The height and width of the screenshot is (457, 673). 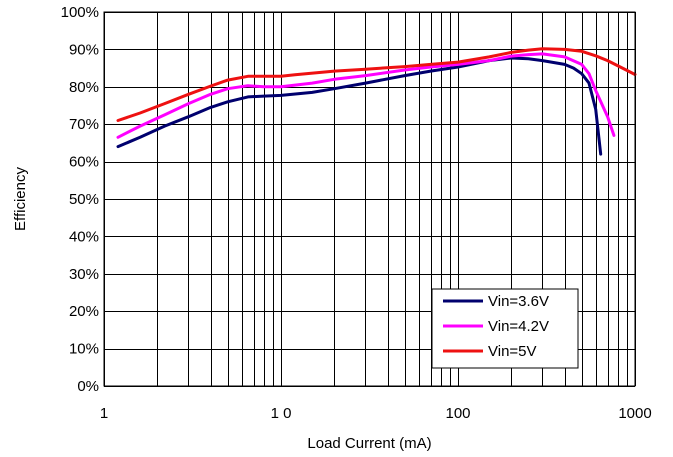 I want to click on legend-label-1: Vin=3.6V, so click(x=518, y=301).